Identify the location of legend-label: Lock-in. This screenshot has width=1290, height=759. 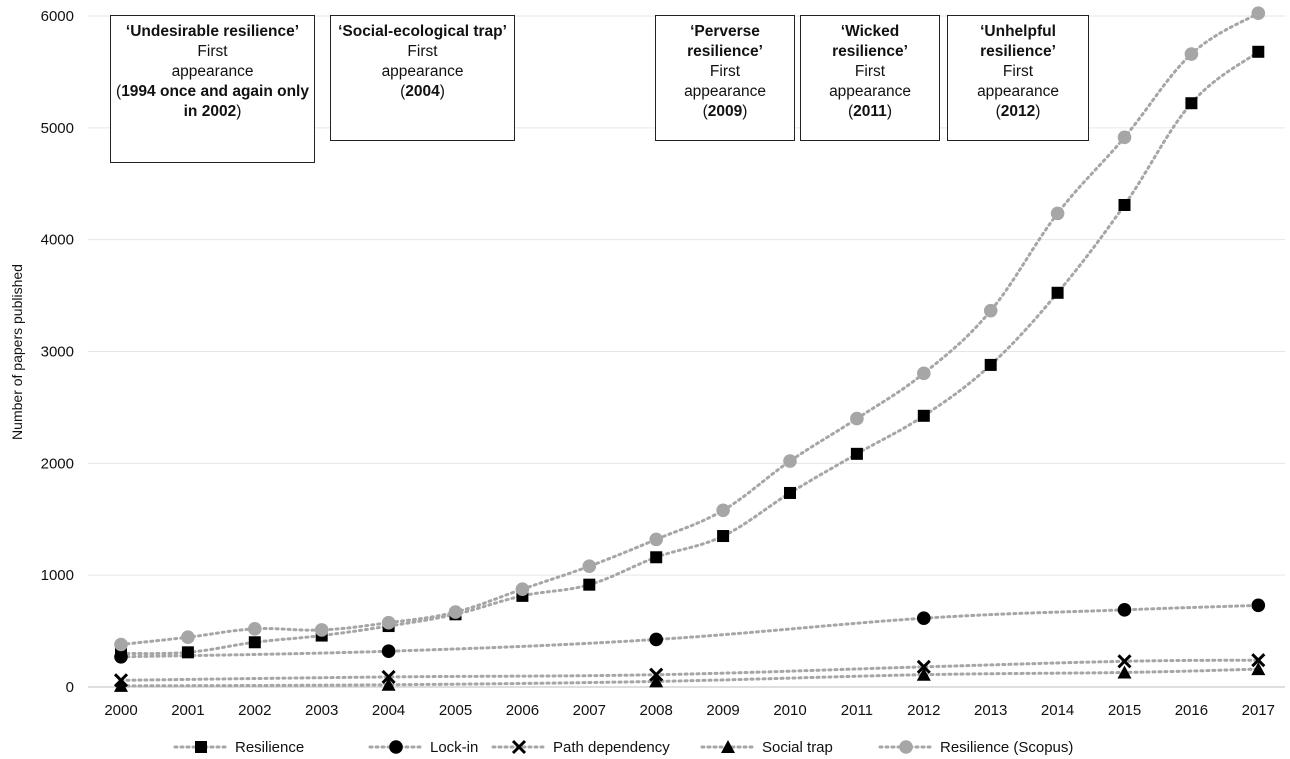
(454, 747).